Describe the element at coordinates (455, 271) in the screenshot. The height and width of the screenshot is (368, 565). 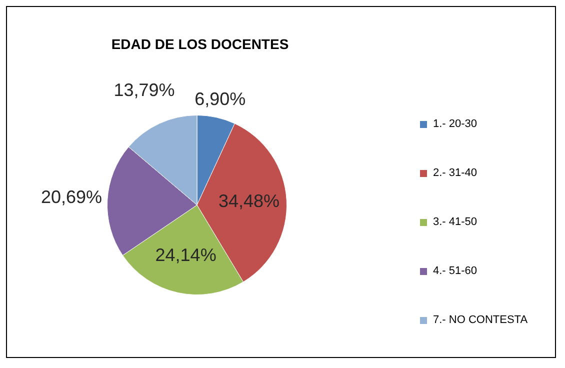
I see `legend-label: 4.- 51-60` at that location.